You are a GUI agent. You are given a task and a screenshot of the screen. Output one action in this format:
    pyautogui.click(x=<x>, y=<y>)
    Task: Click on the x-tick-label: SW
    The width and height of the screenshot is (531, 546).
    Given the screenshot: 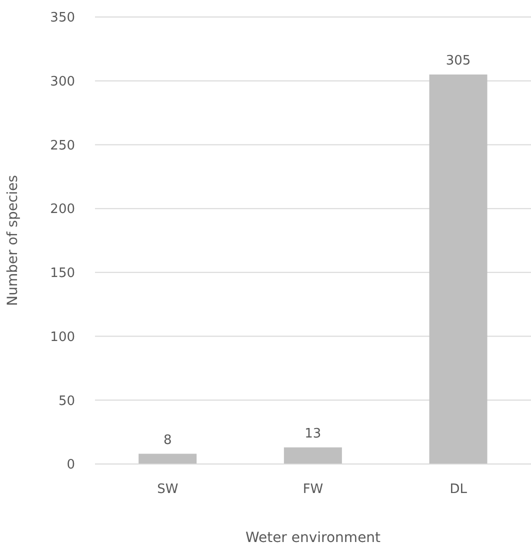 What is the action you would take?
    pyautogui.click(x=167, y=490)
    